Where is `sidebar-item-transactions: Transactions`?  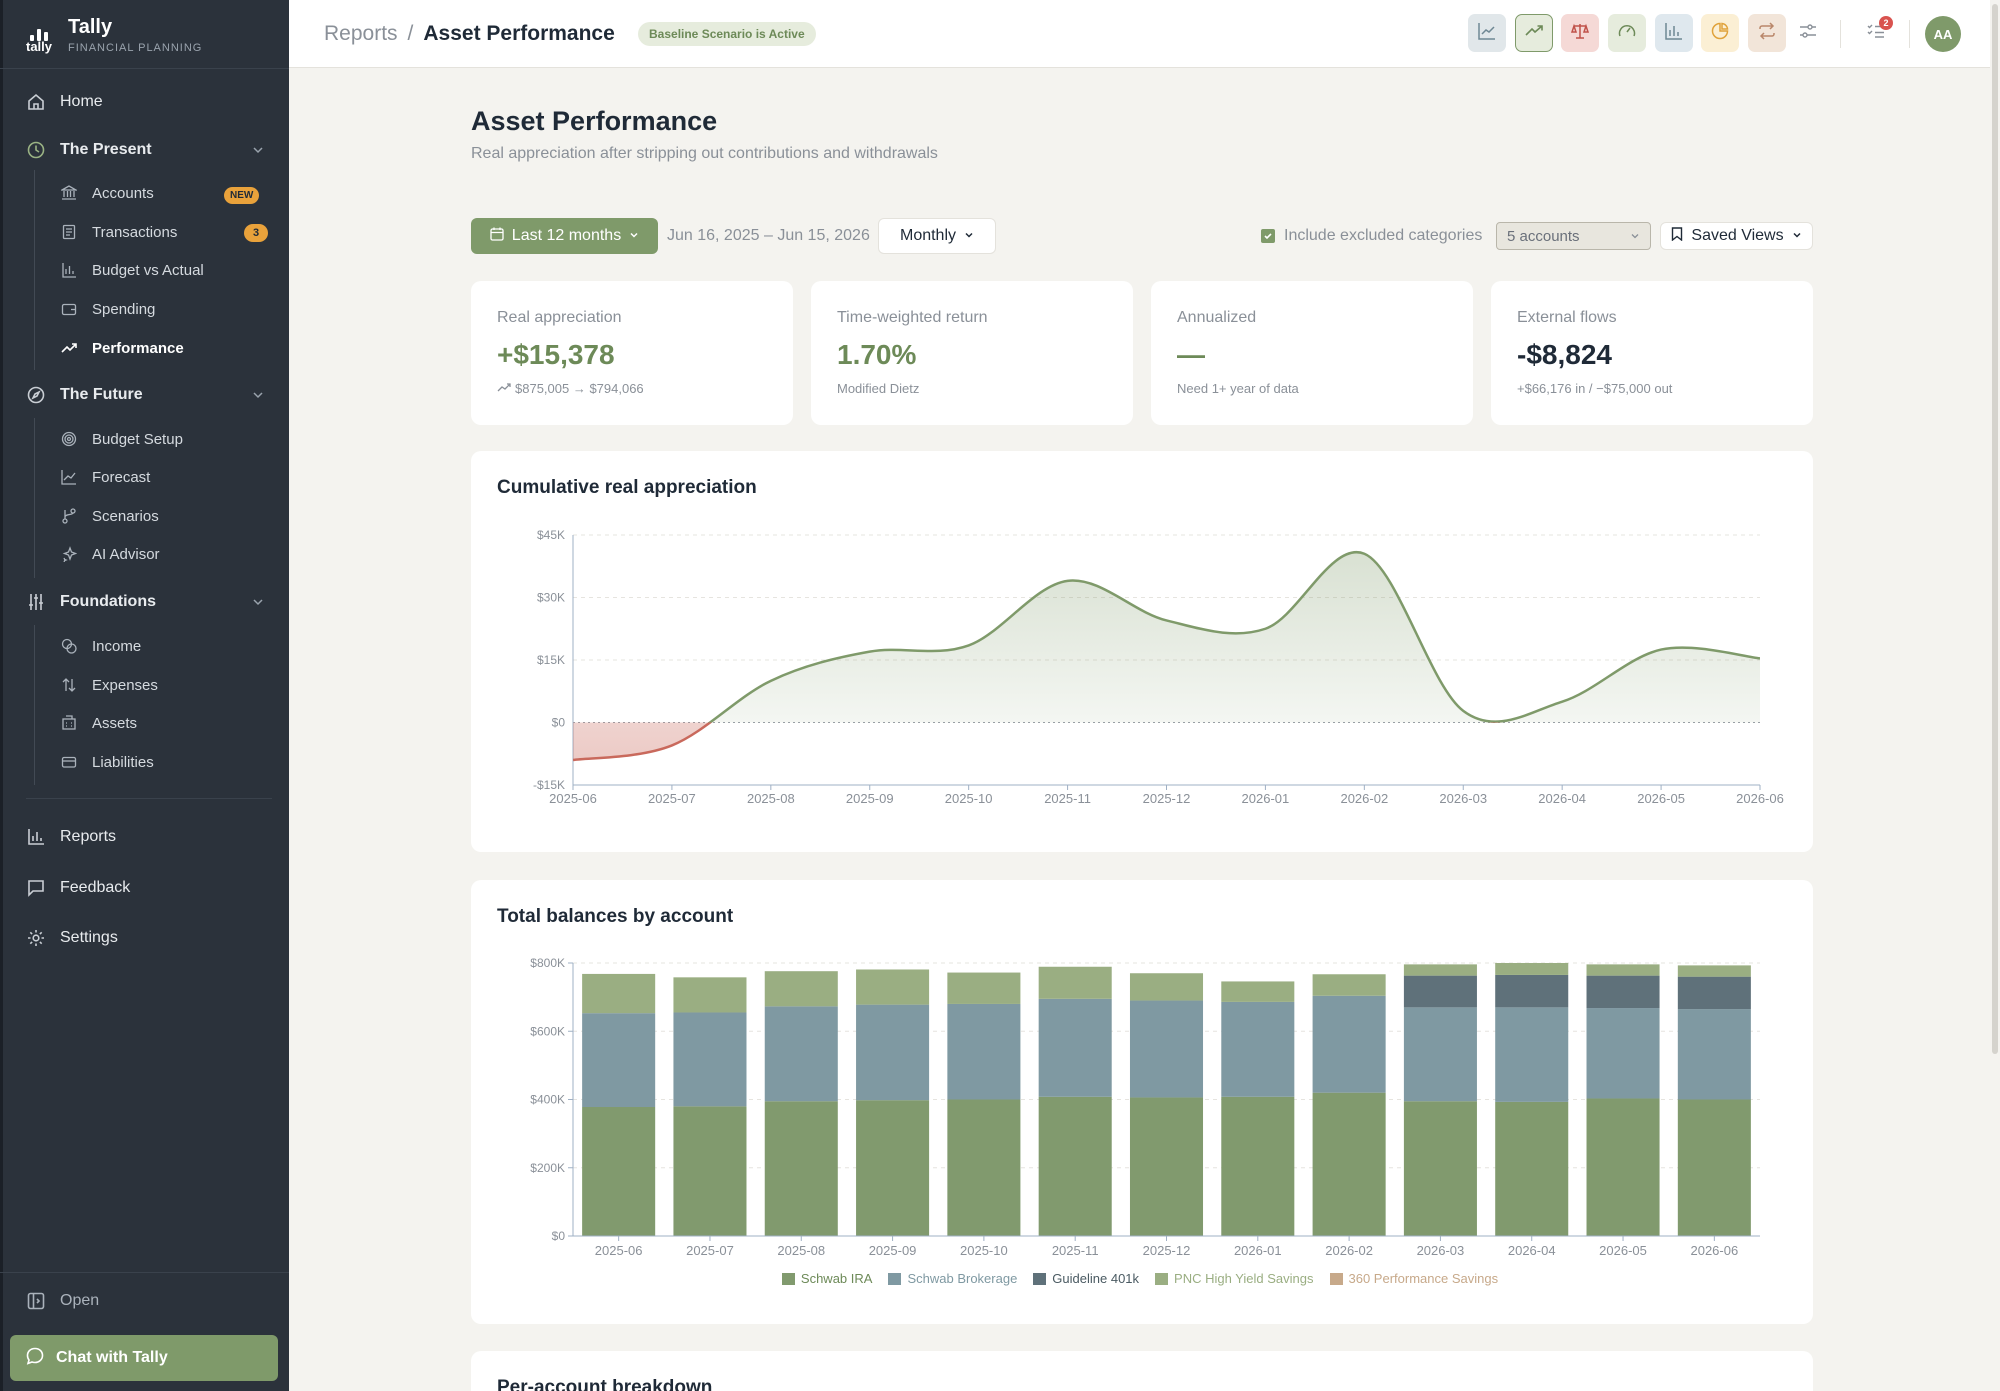 sidebar-item-transactions: Transactions is located at coordinates (118, 232).